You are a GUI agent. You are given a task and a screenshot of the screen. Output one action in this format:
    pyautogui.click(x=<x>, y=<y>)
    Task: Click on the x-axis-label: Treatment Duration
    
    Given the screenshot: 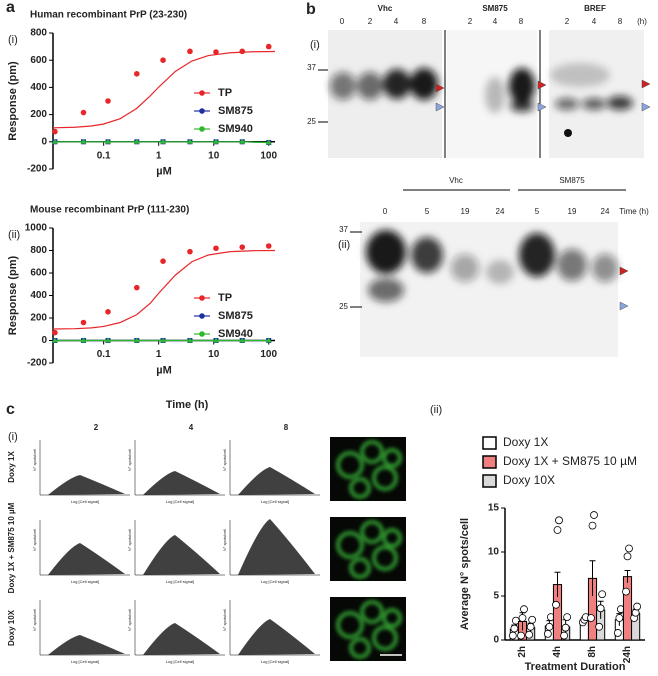 What is the action you would take?
    pyautogui.click(x=575, y=667)
    